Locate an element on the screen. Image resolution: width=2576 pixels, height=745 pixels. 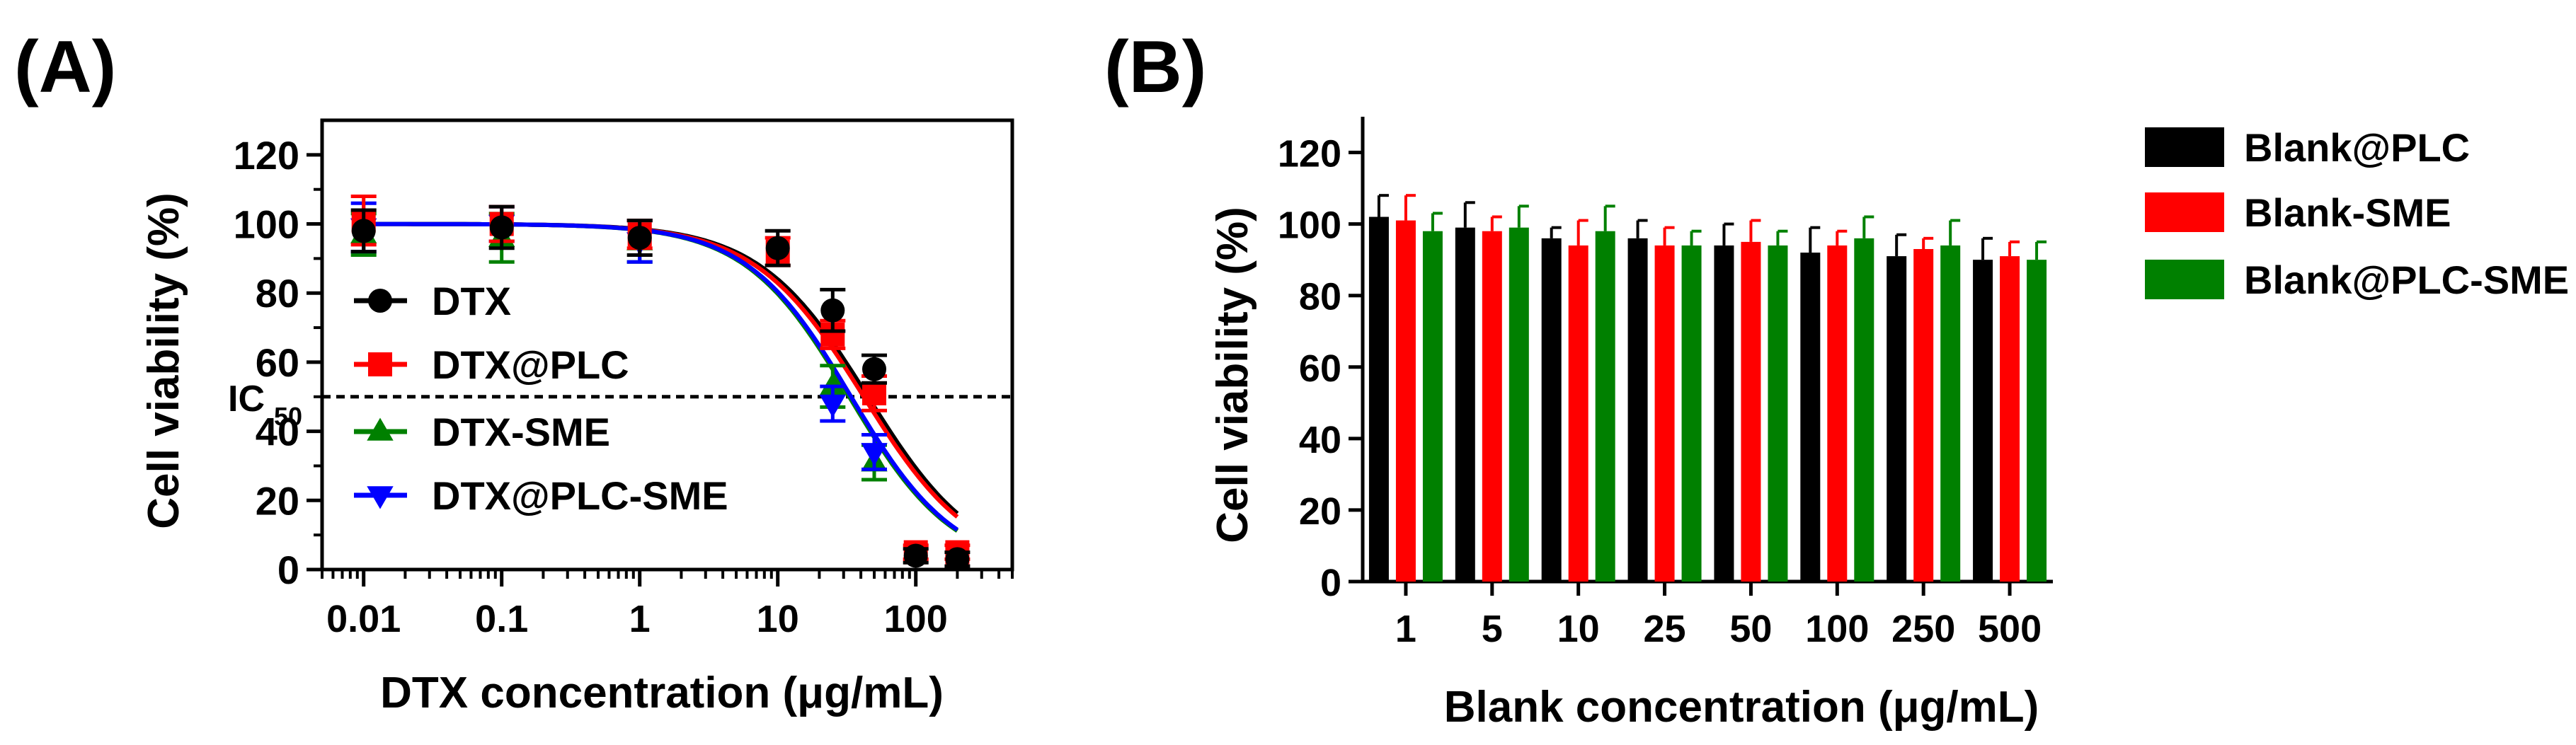
ic50-label: IC is located at coordinates (246, 399).